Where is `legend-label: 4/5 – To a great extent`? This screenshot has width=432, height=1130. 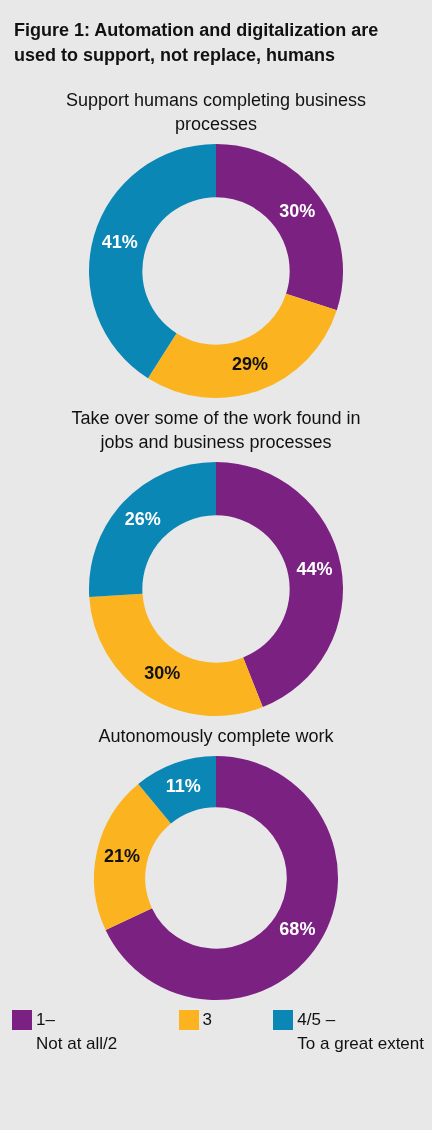 legend-label: 4/5 – To a great extent is located at coordinates (360, 1032).